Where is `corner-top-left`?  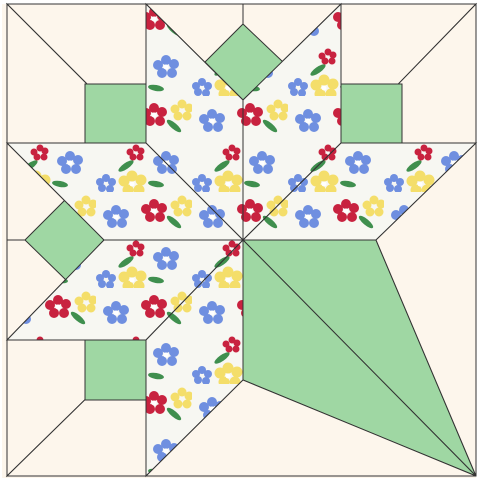 corner-top-left is located at coordinates (76, 73).